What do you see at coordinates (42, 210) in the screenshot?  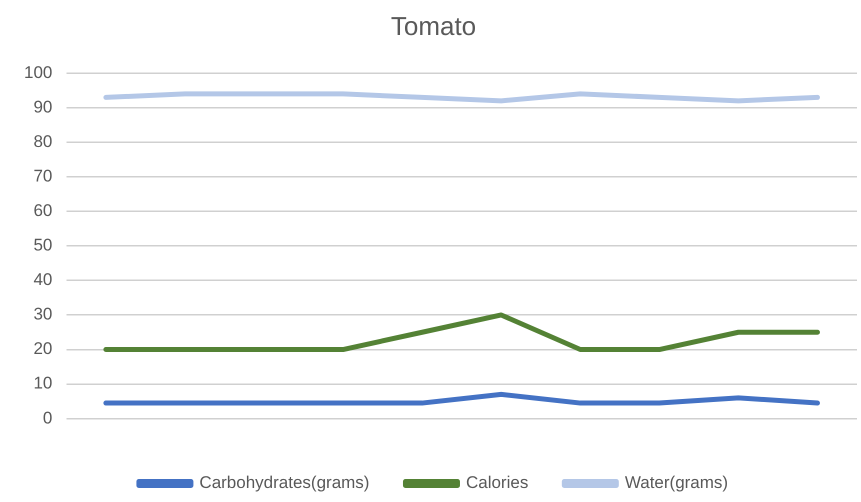 I see `y-tick-label: 60` at bounding box center [42, 210].